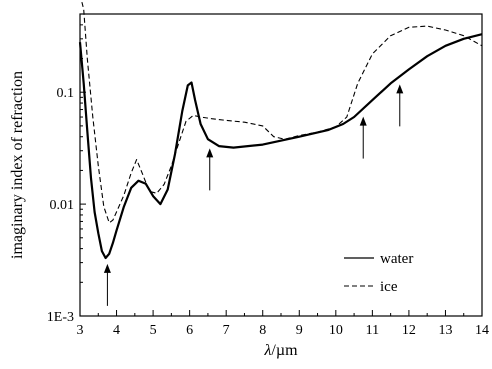 The height and width of the screenshot is (369, 492). What do you see at coordinates (336, 330) in the screenshot?
I see `x-tick-label: 10` at bounding box center [336, 330].